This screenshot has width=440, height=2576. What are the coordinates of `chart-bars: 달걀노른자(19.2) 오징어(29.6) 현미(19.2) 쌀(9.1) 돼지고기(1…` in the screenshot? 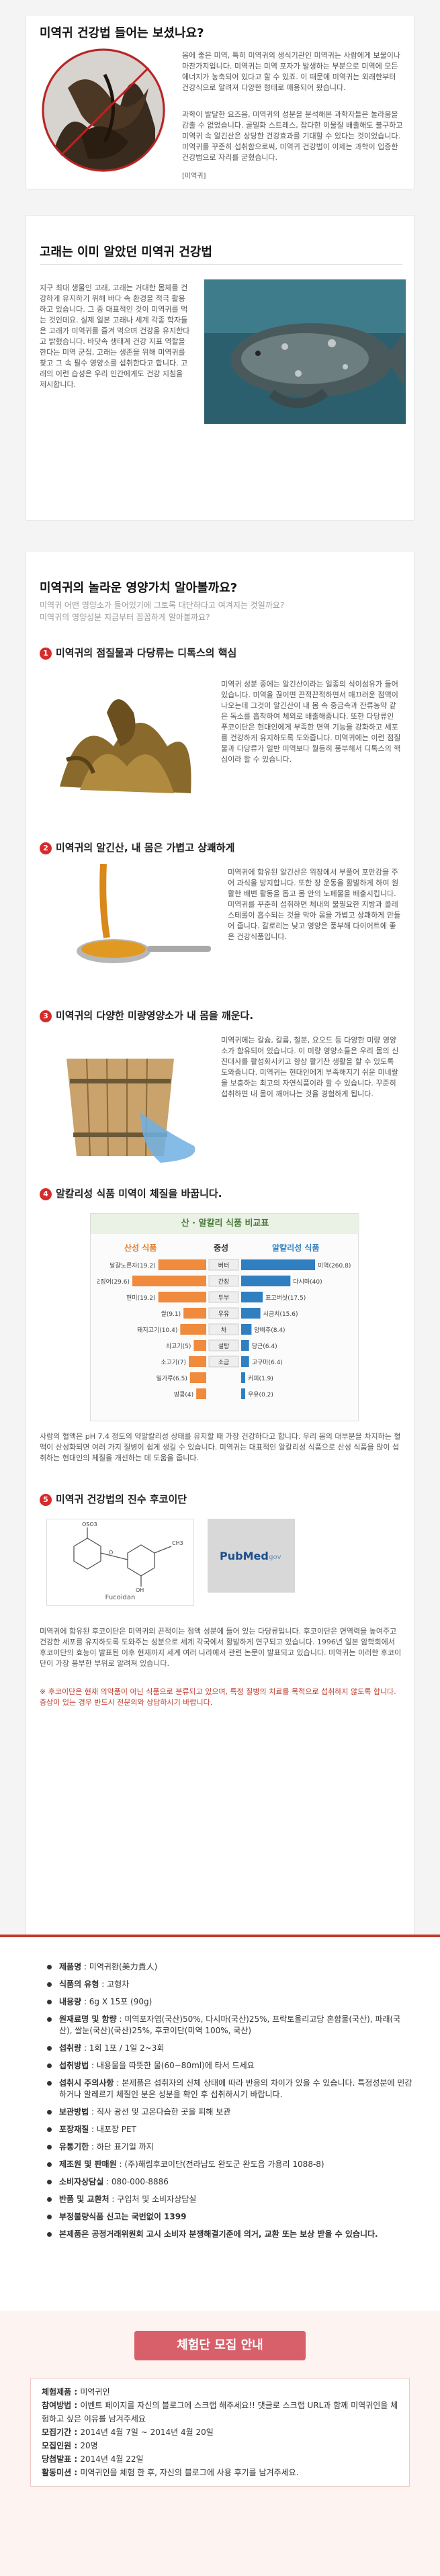 It's located at (224, 1329).